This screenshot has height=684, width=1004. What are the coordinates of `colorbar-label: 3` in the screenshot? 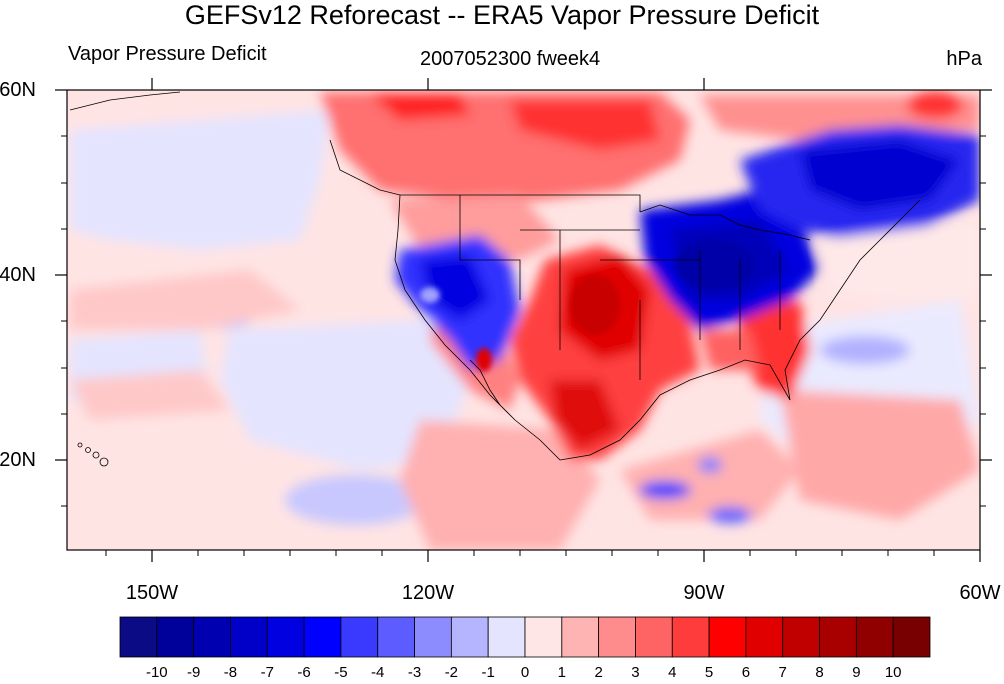 It's located at (635, 672).